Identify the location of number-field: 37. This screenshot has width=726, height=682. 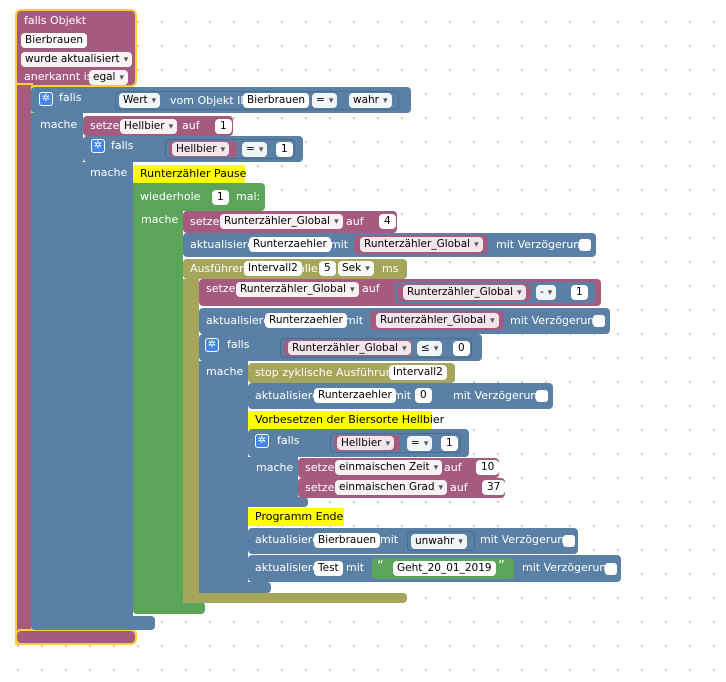
(494, 487).